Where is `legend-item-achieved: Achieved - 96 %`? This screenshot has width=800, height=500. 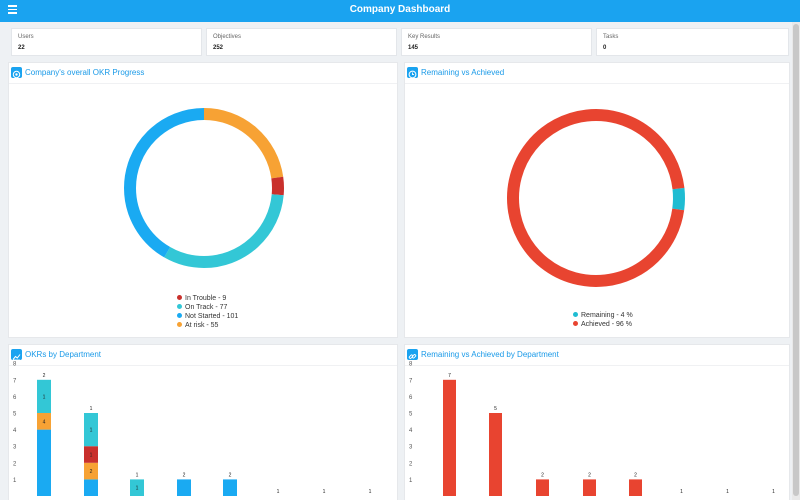
legend-item-achieved: Achieved - 96 % is located at coordinates (603, 324).